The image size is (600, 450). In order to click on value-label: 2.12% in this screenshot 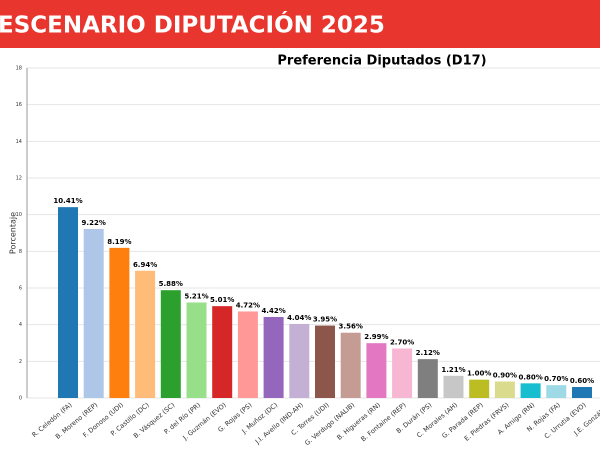, I will do `click(428, 353)`.